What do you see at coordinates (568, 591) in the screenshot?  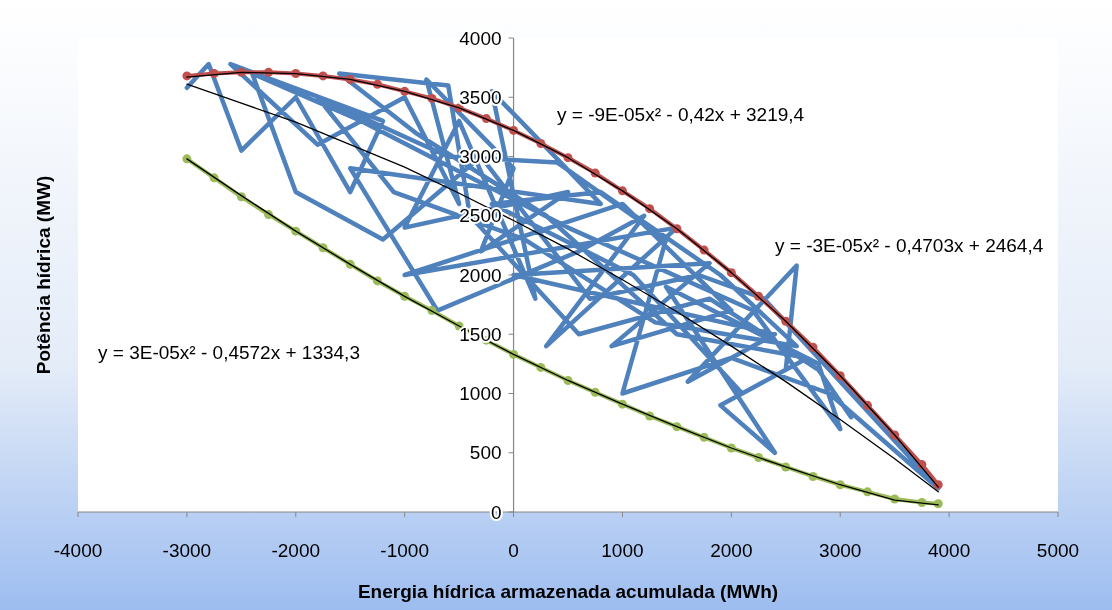 I see `x-axis-title: Energia hídrica armazenada acumulada (MWh)` at bounding box center [568, 591].